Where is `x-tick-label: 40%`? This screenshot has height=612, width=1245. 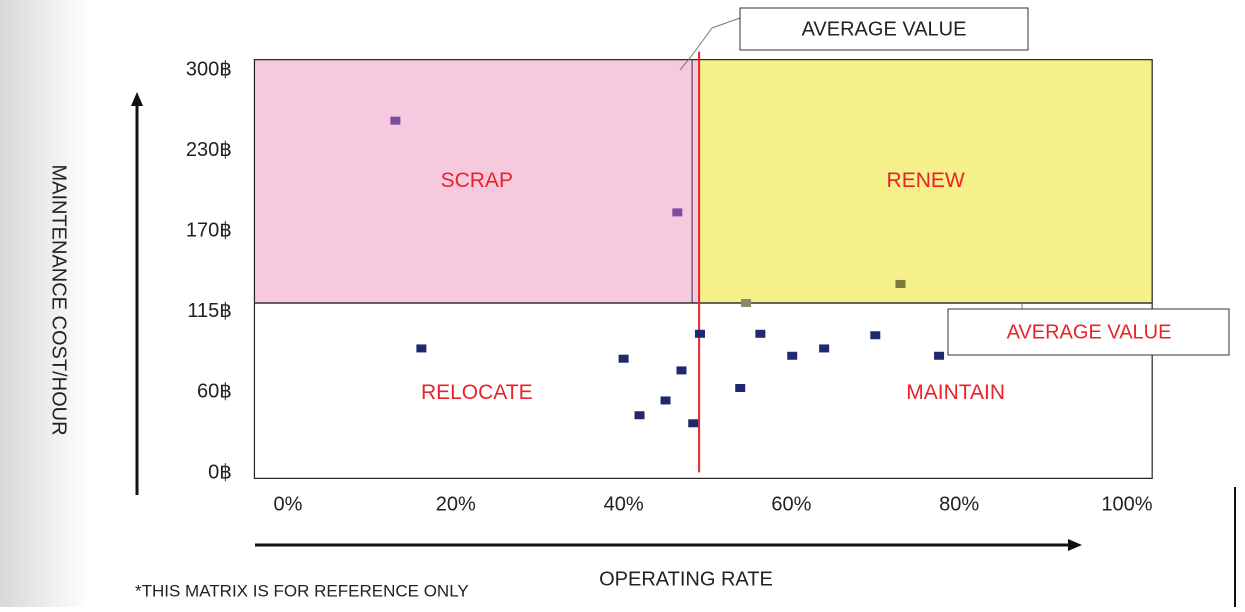
x-tick-label: 40% is located at coordinates (624, 504).